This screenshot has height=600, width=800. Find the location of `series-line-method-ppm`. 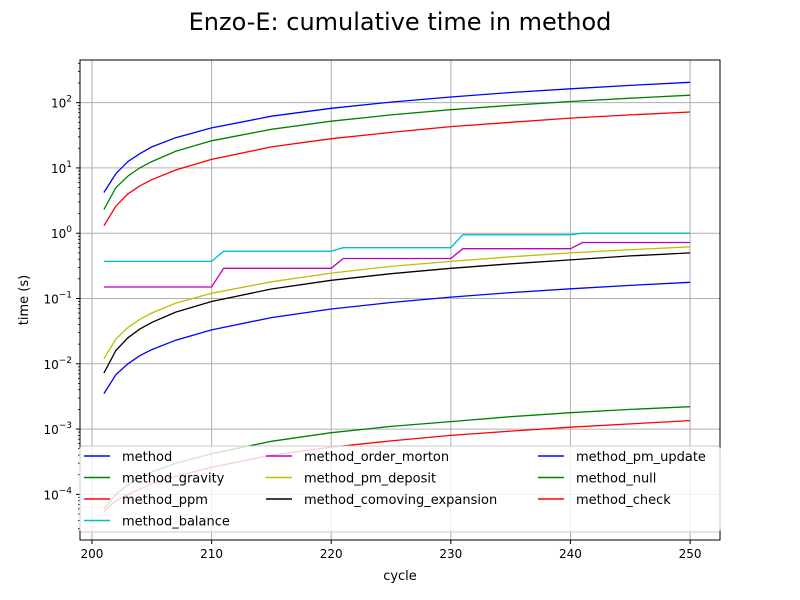

series-line-method-ppm is located at coordinates (397, 169).